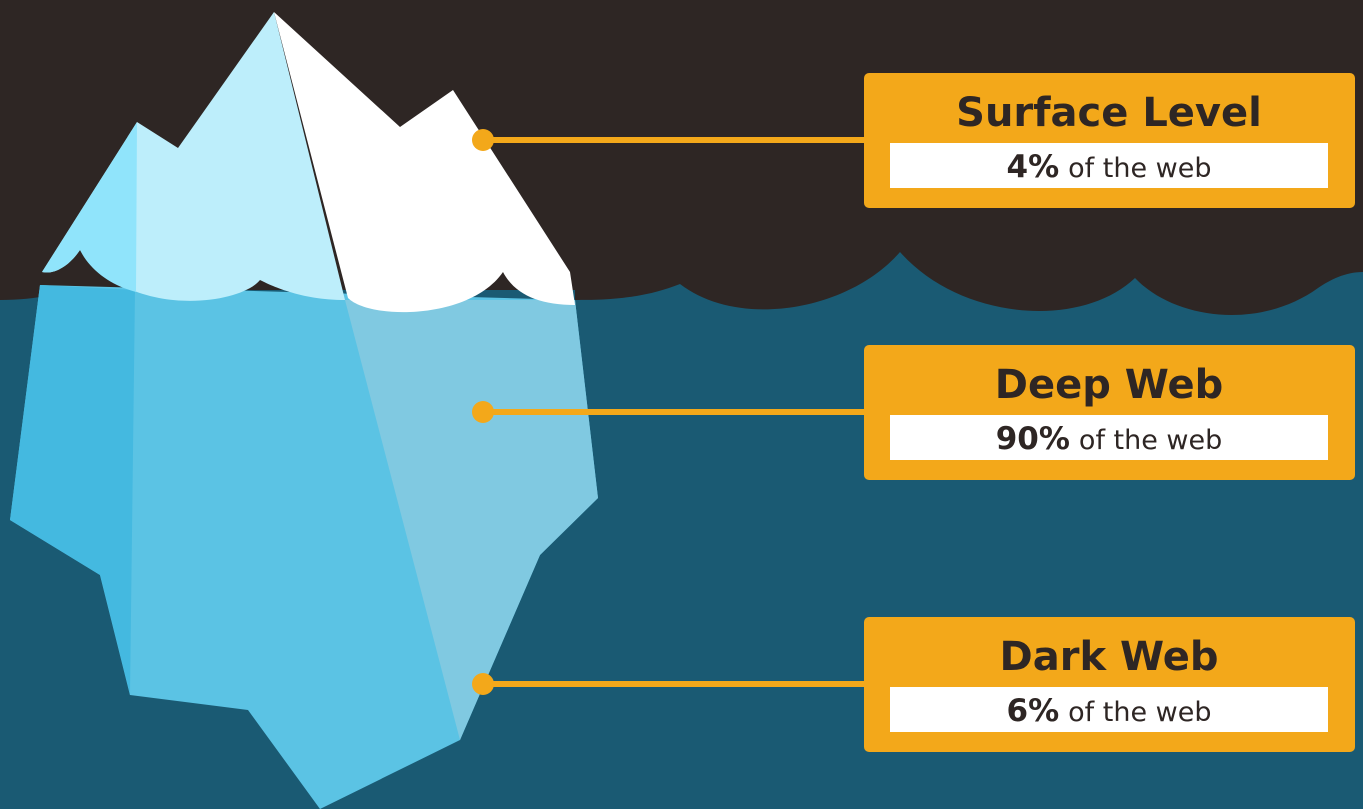  I want to click on label-subtitle: 90% of the web, so click(1109, 439).